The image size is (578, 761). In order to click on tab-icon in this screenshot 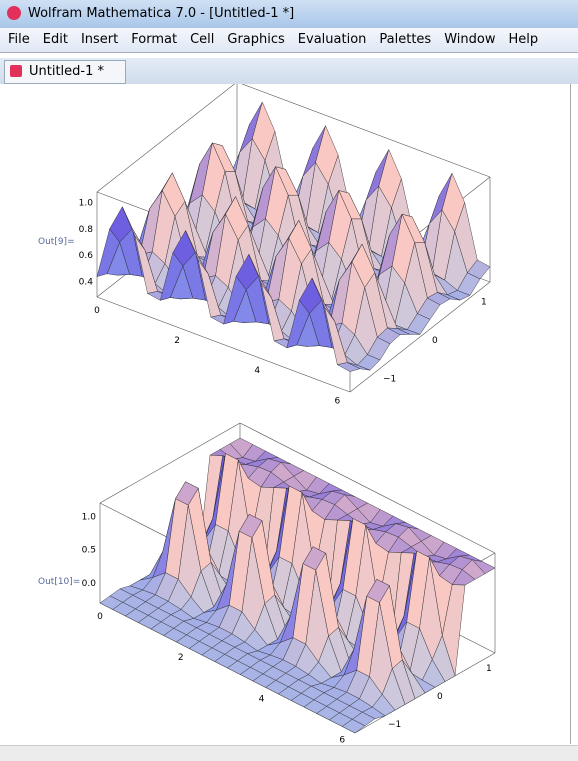, I will do `click(16, 71)`.